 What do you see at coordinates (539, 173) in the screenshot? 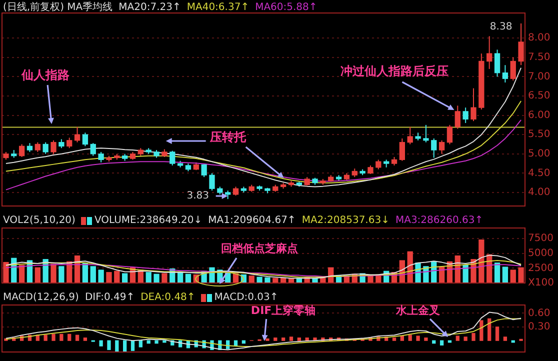
I see `y-tick-label: 4.50` at bounding box center [539, 173].